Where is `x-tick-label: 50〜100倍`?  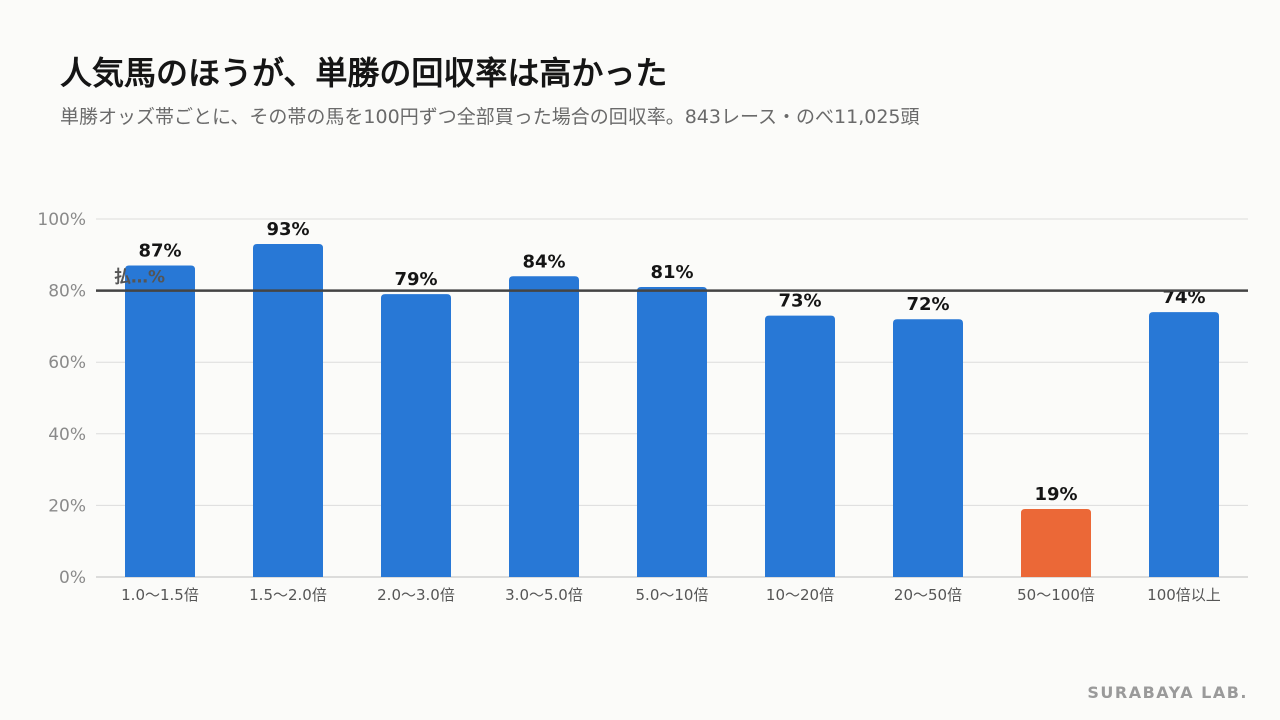
x-tick-label: 50〜100倍 is located at coordinates (1056, 595).